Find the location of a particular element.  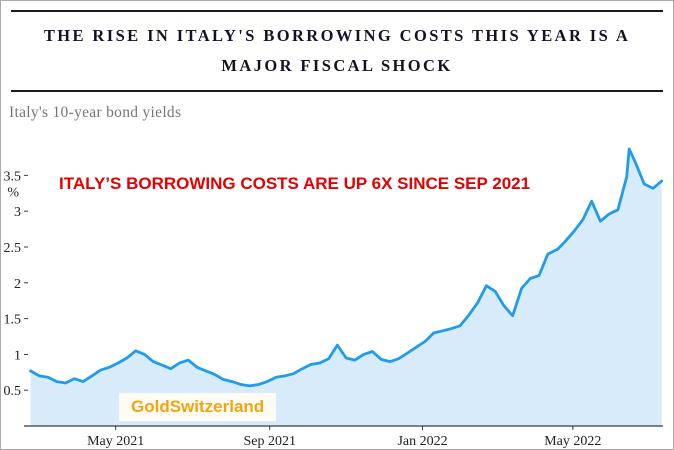

svg-text: May 2022 is located at coordinates (572, 441).